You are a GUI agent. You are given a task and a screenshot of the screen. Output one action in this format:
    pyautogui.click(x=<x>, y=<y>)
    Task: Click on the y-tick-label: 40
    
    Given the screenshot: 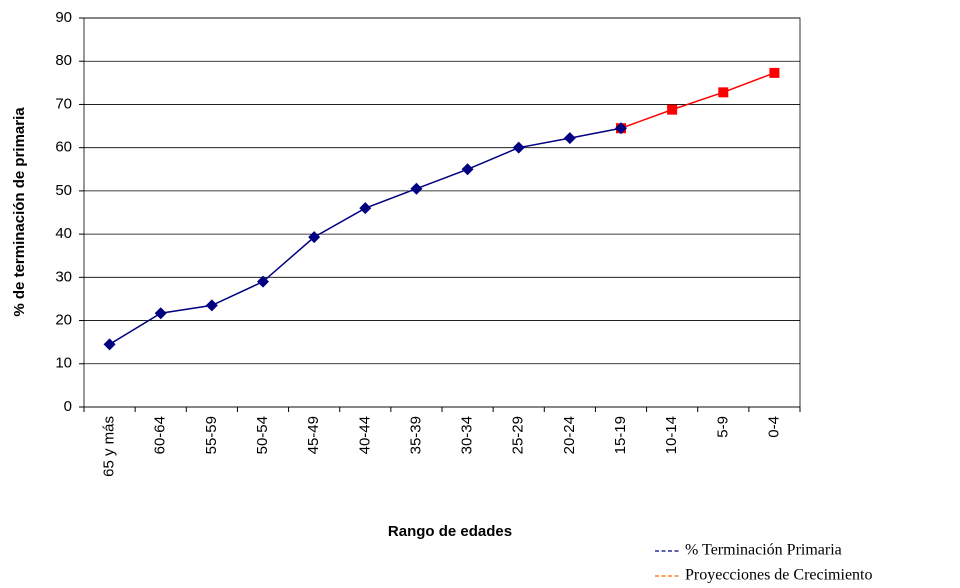 What is the action you would take?
    pyautogui.click(x=63, y=233)
    